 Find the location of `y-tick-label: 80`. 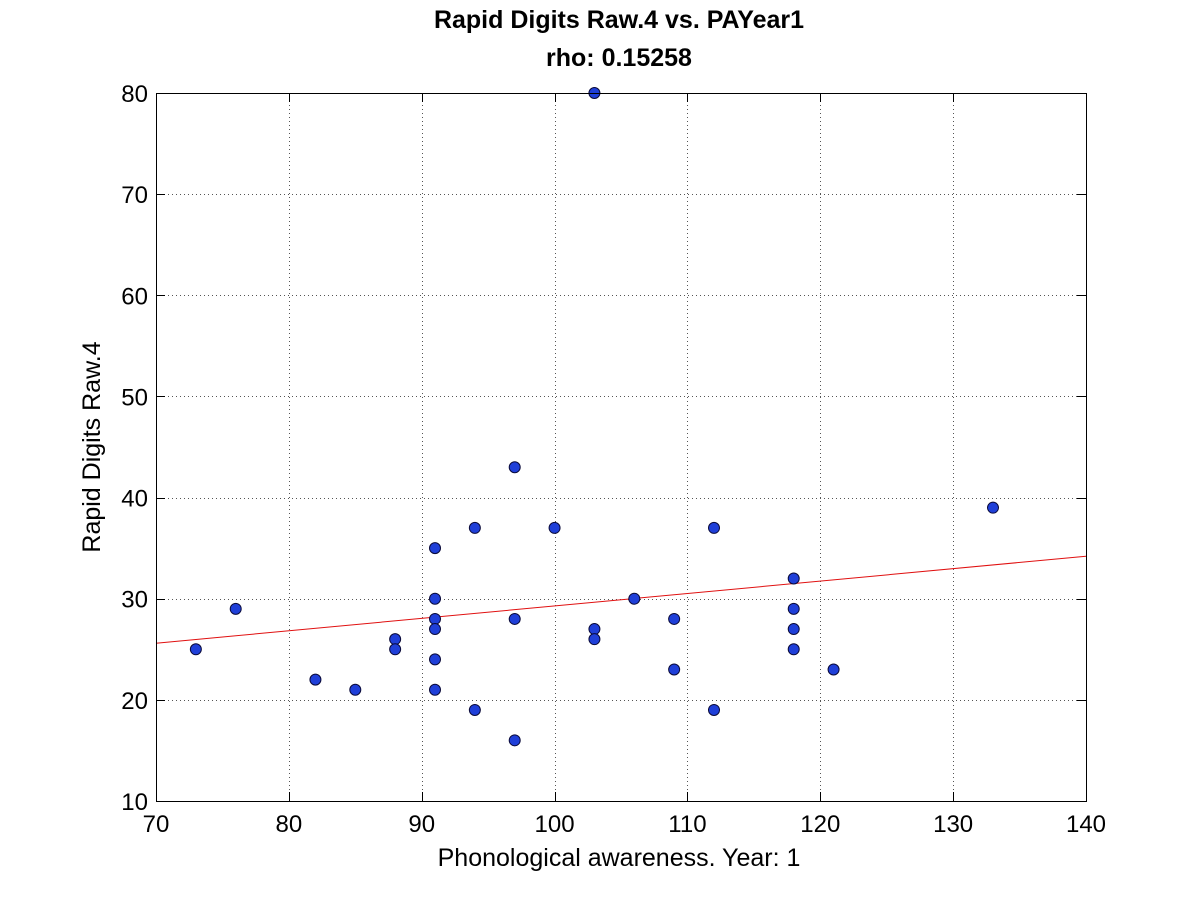

y-tick-label: 80 is located at coordinates (134, 94).